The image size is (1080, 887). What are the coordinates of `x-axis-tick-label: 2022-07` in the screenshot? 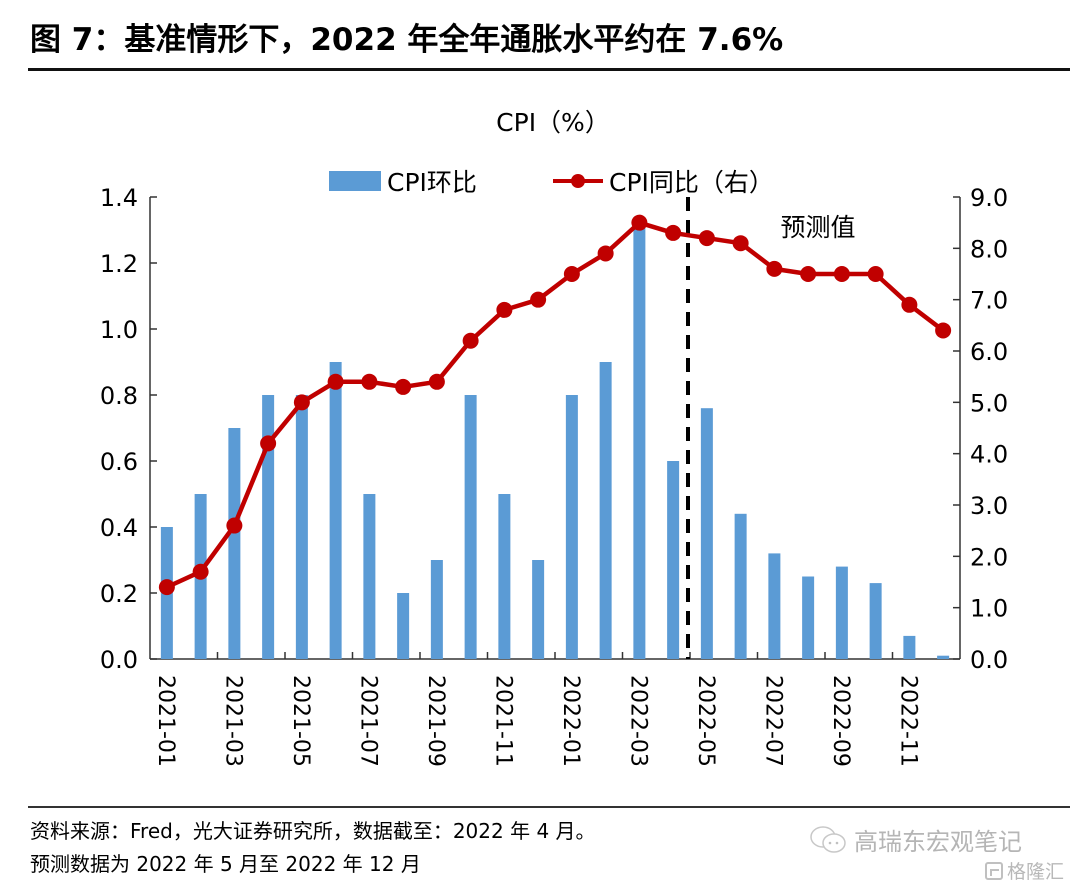 It's located at (772, 721).